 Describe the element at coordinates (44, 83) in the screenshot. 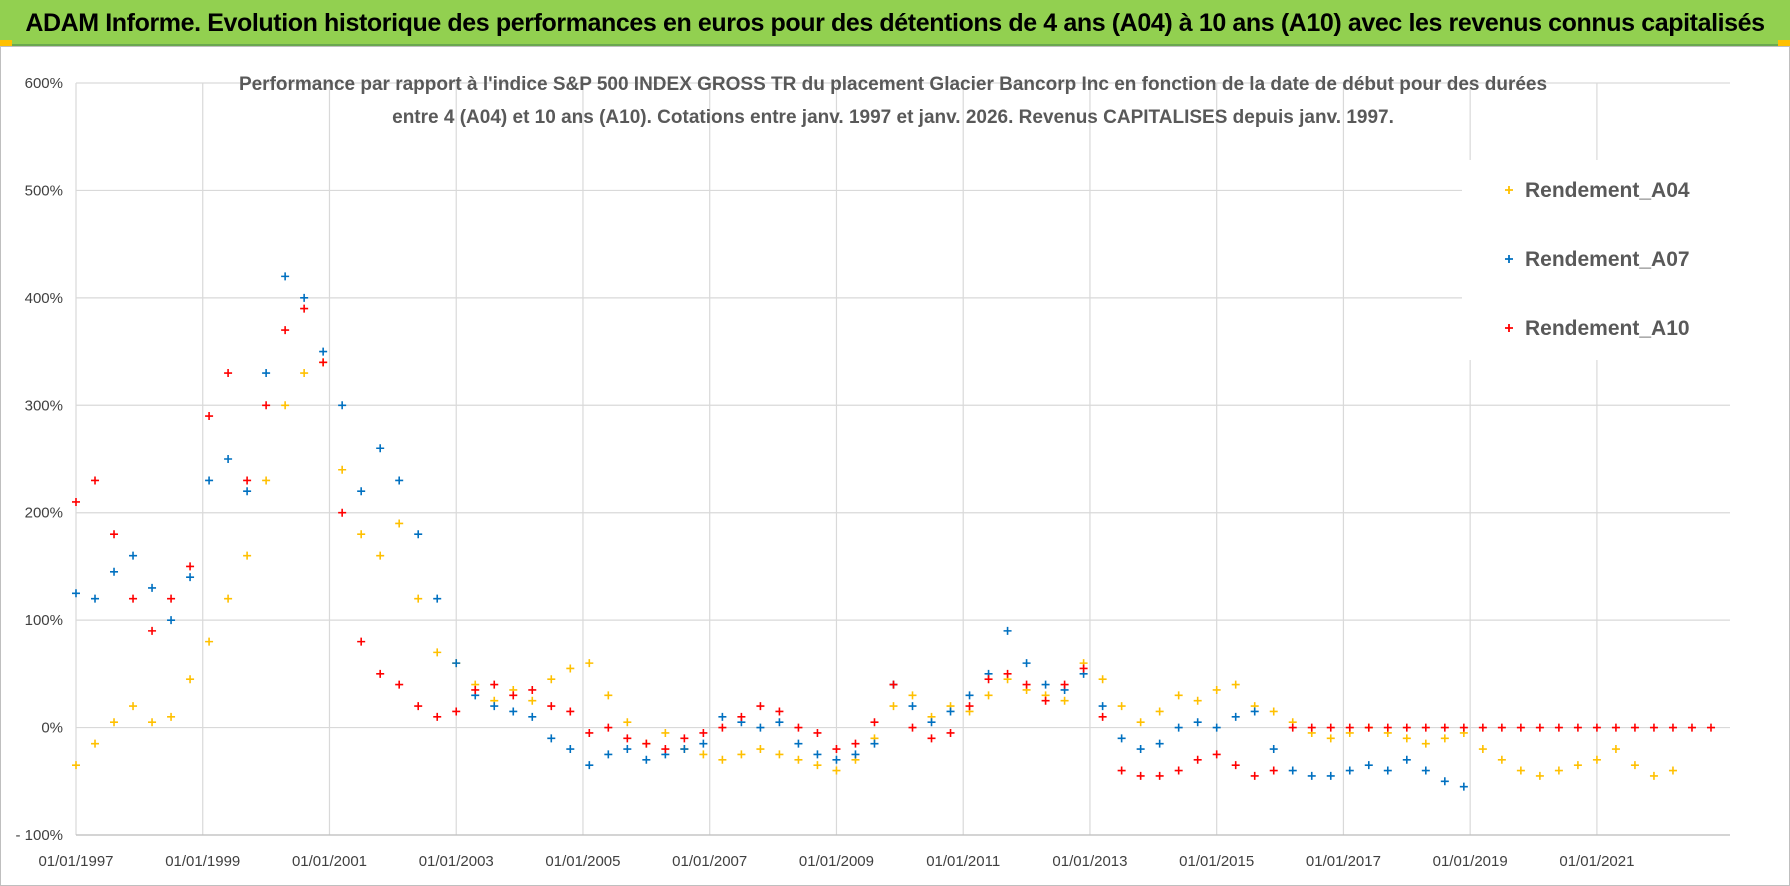

I see `y-tick-label: 600%` at that location.